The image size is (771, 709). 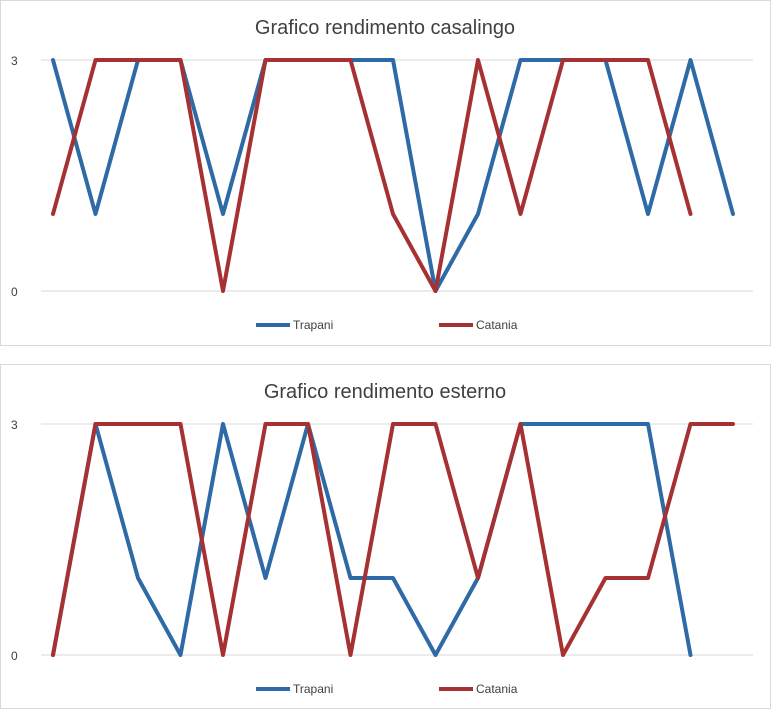 What do you see at coordinates (385, 28) in the screenshot?
I see `chart-title: Grafico rendimento casalingo` at bounding box center [385, 28].